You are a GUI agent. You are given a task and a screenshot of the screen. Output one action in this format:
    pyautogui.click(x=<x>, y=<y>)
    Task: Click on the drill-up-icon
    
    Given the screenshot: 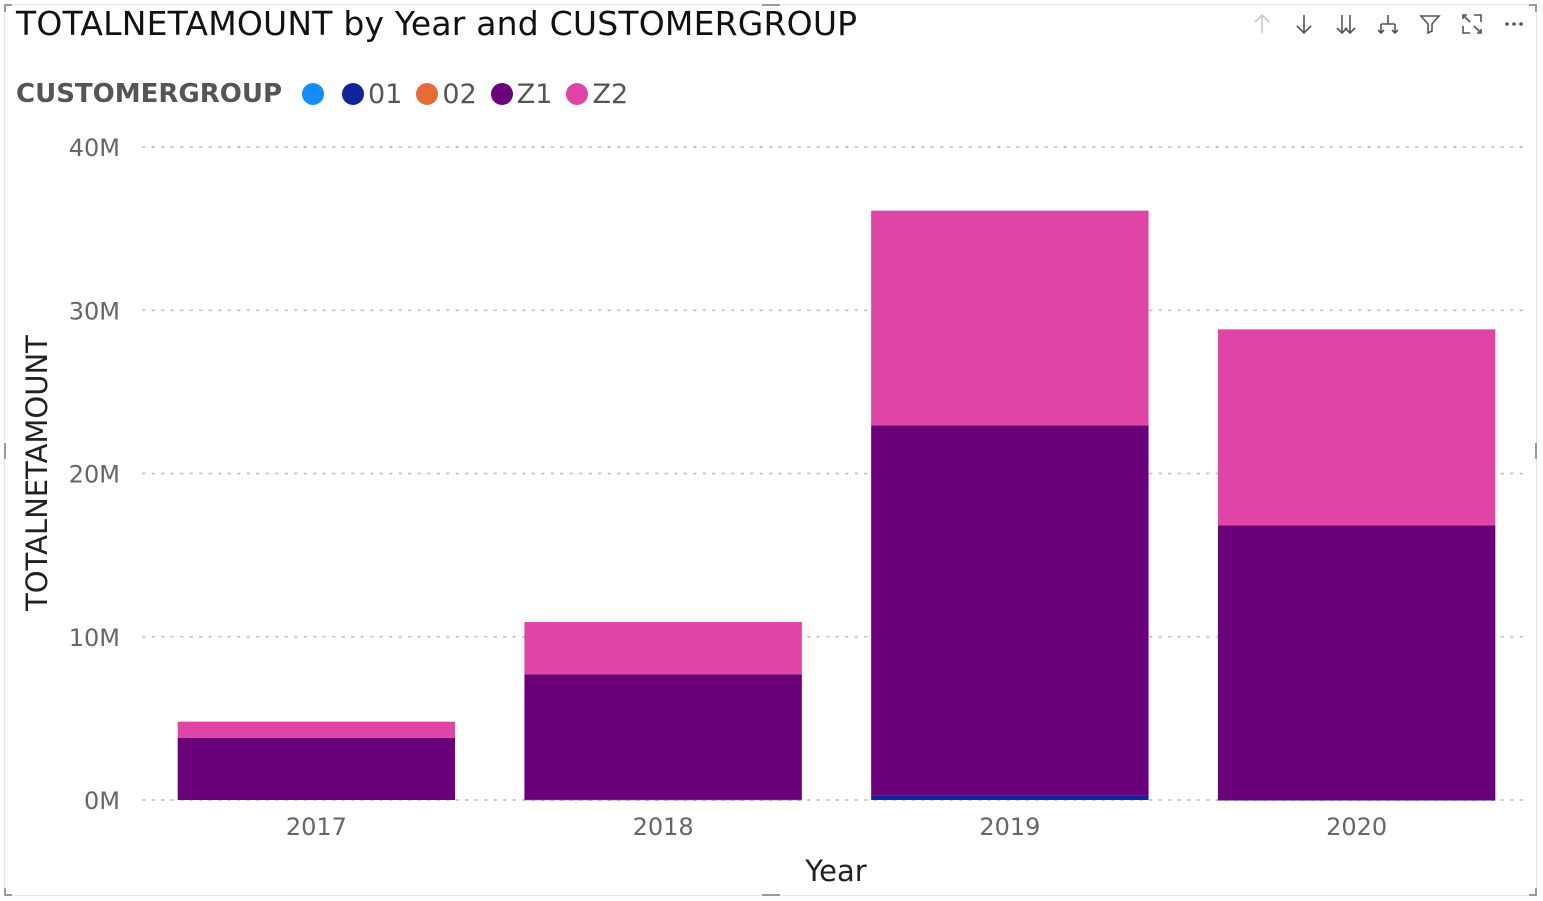 What is the action you would take?
    pyautogui.click(x=1262, y=24)
    